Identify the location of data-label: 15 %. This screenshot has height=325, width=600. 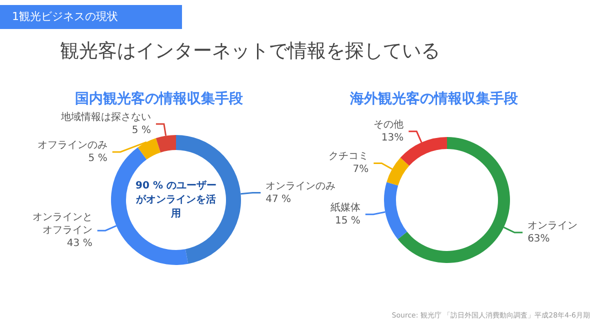
(347, 220).